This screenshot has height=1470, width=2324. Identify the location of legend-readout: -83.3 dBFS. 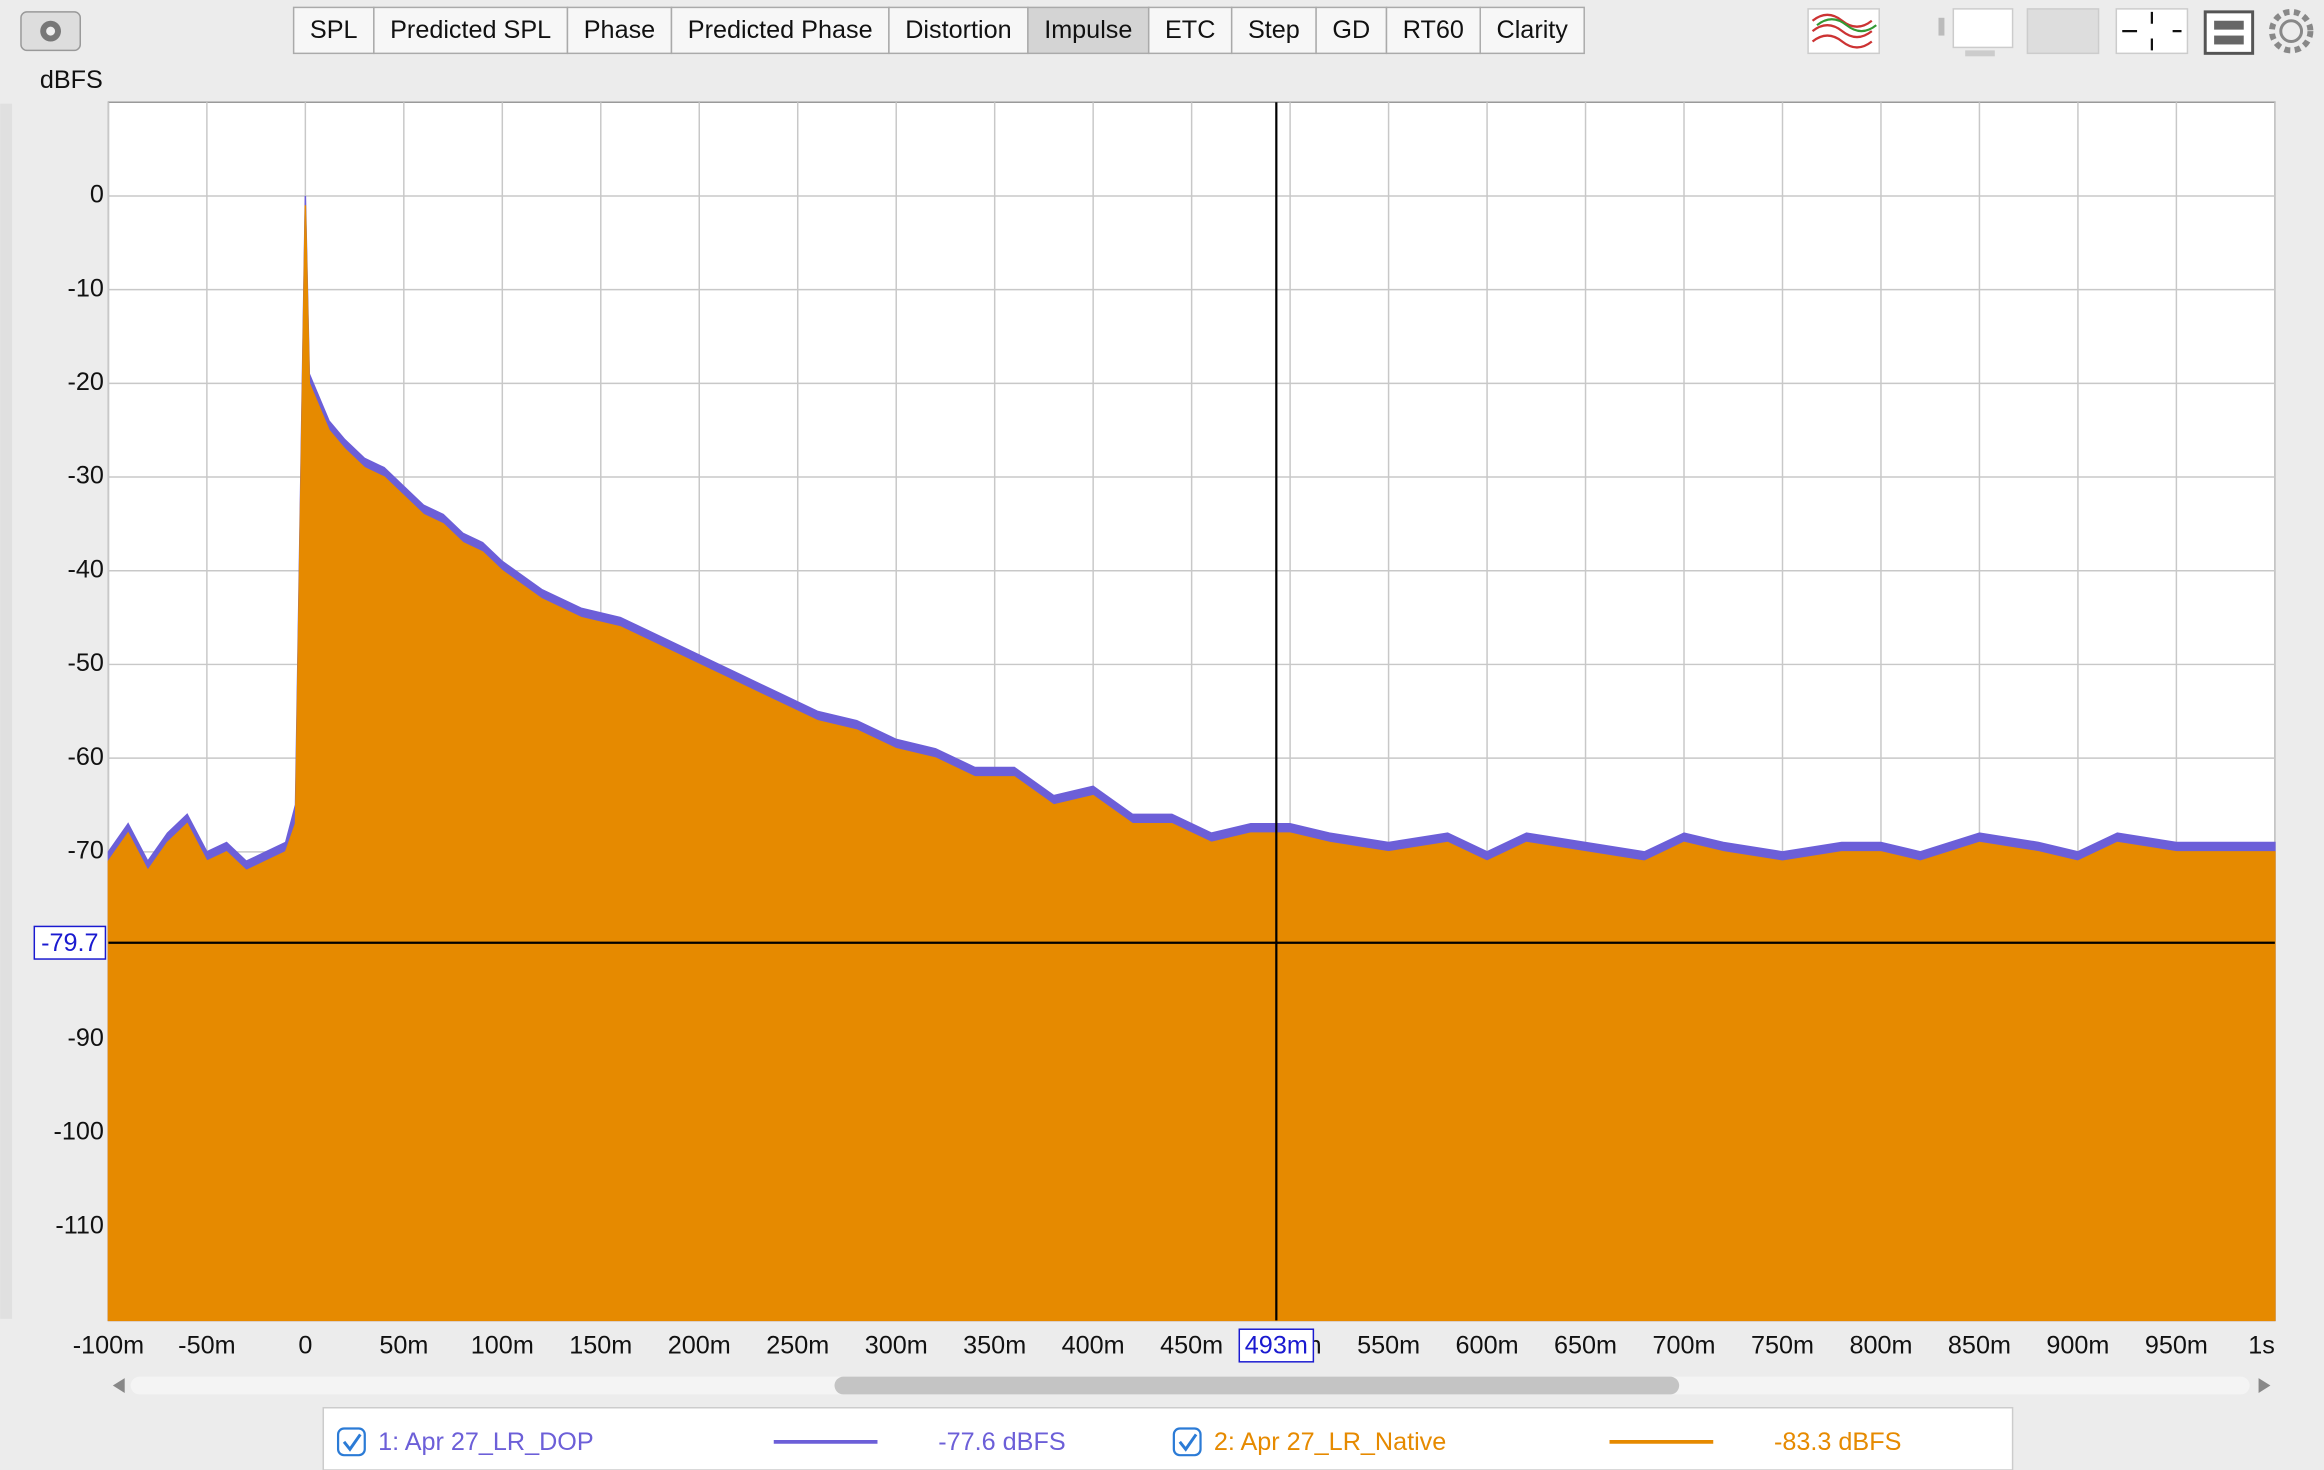
(1837, 1442).